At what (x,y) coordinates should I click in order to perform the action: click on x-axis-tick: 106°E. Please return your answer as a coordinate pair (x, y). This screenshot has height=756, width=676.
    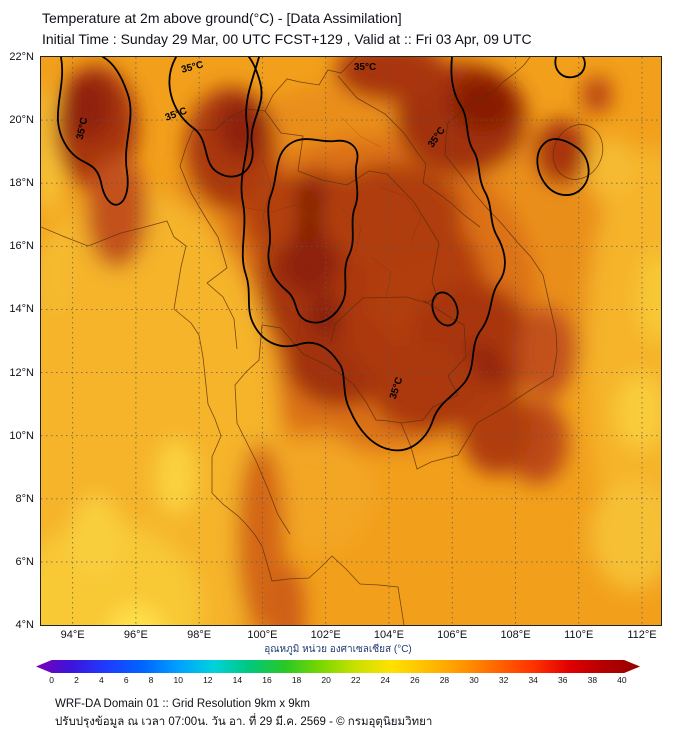
    Looking at the image, I should click on (452, 635).